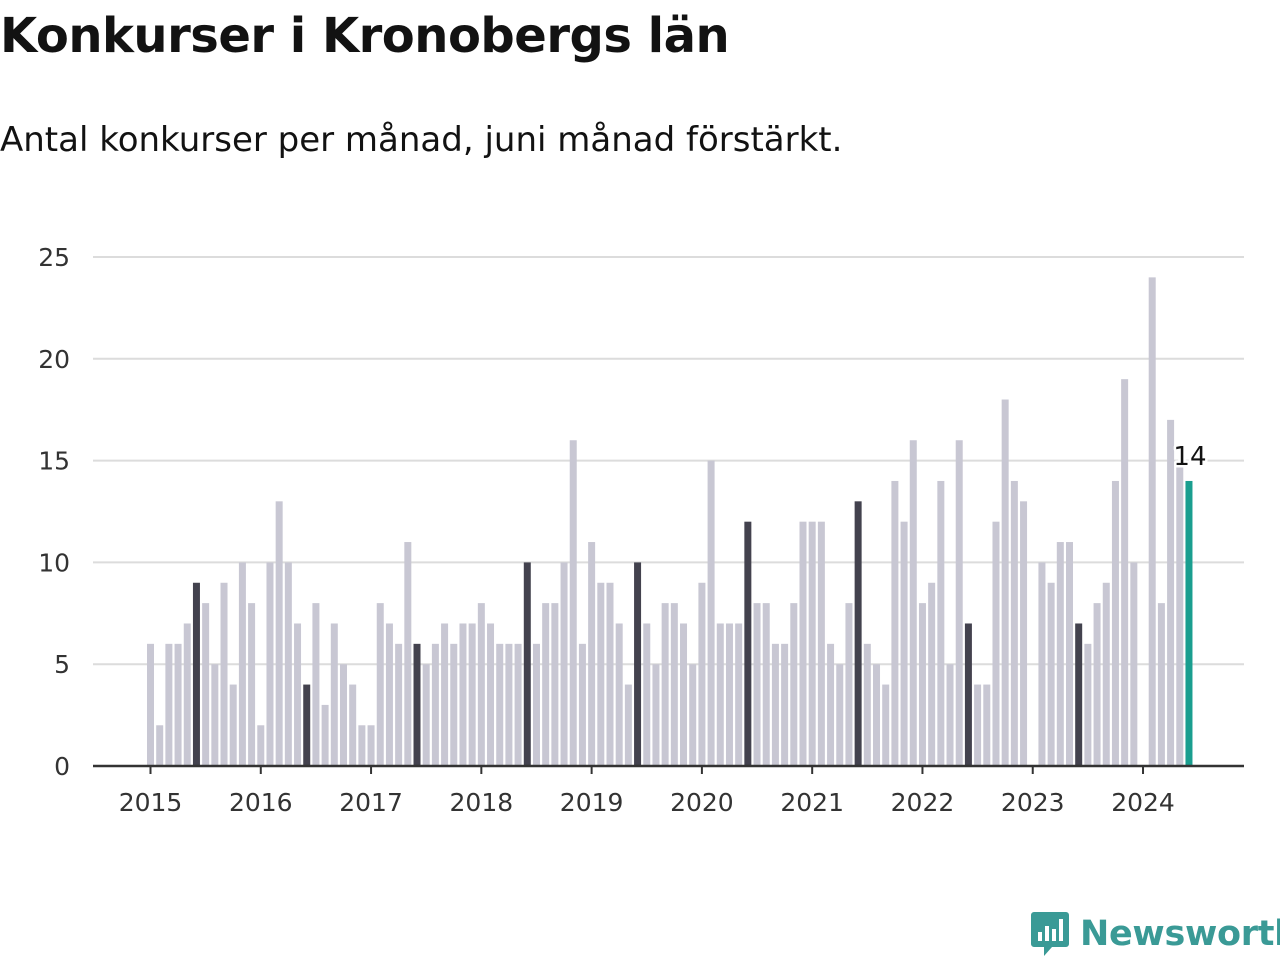 This screenshot has width=1280, height=960. I want to click on newsworthy-logo: Newsworthy, so click(1155, 934).